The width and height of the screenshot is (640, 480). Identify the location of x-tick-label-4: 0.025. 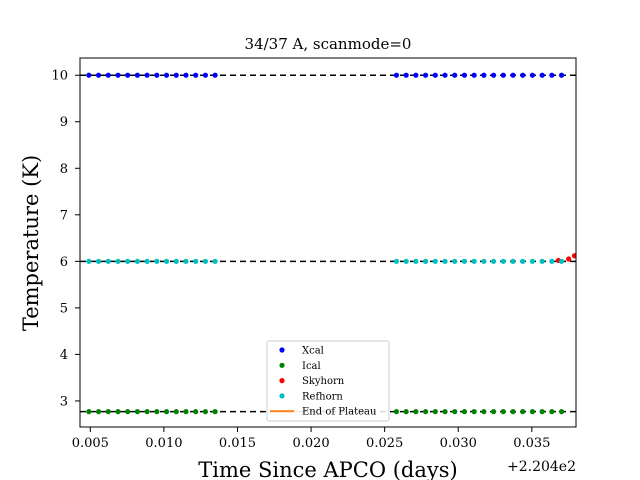
(384, 443).